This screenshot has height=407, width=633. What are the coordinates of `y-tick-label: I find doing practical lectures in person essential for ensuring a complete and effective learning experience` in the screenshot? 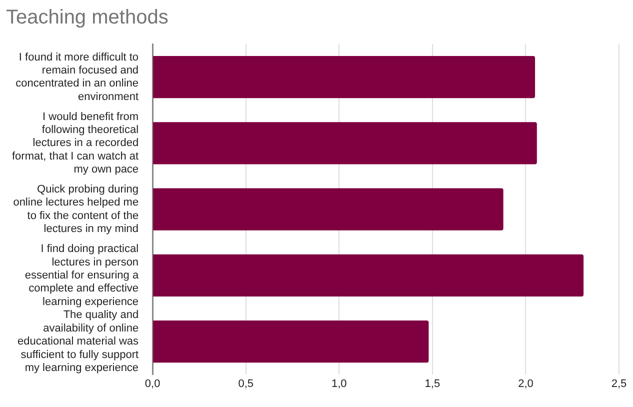 It's located at (82, 275).